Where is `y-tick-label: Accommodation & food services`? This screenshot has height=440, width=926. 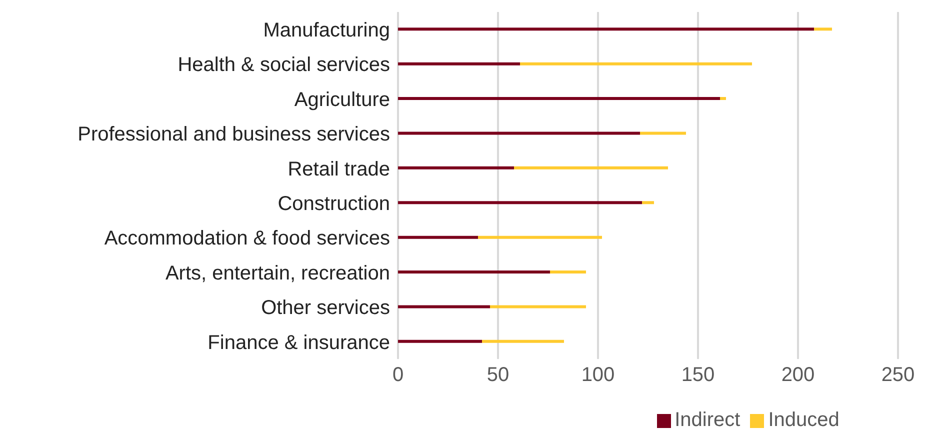
y-tick-label: Accommodation & food services is located at coordinates (247, 239).